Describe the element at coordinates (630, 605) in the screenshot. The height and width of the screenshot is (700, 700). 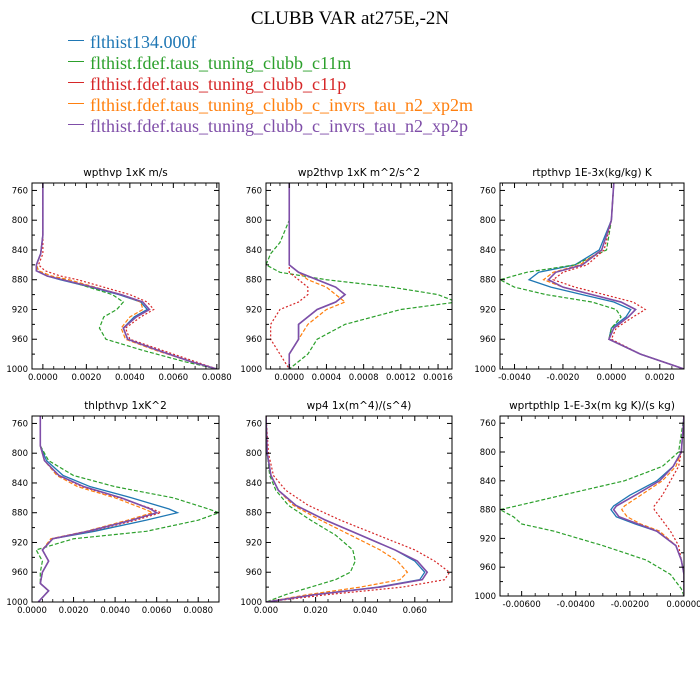
I see `x-tick-label: -0.00200` at that location.